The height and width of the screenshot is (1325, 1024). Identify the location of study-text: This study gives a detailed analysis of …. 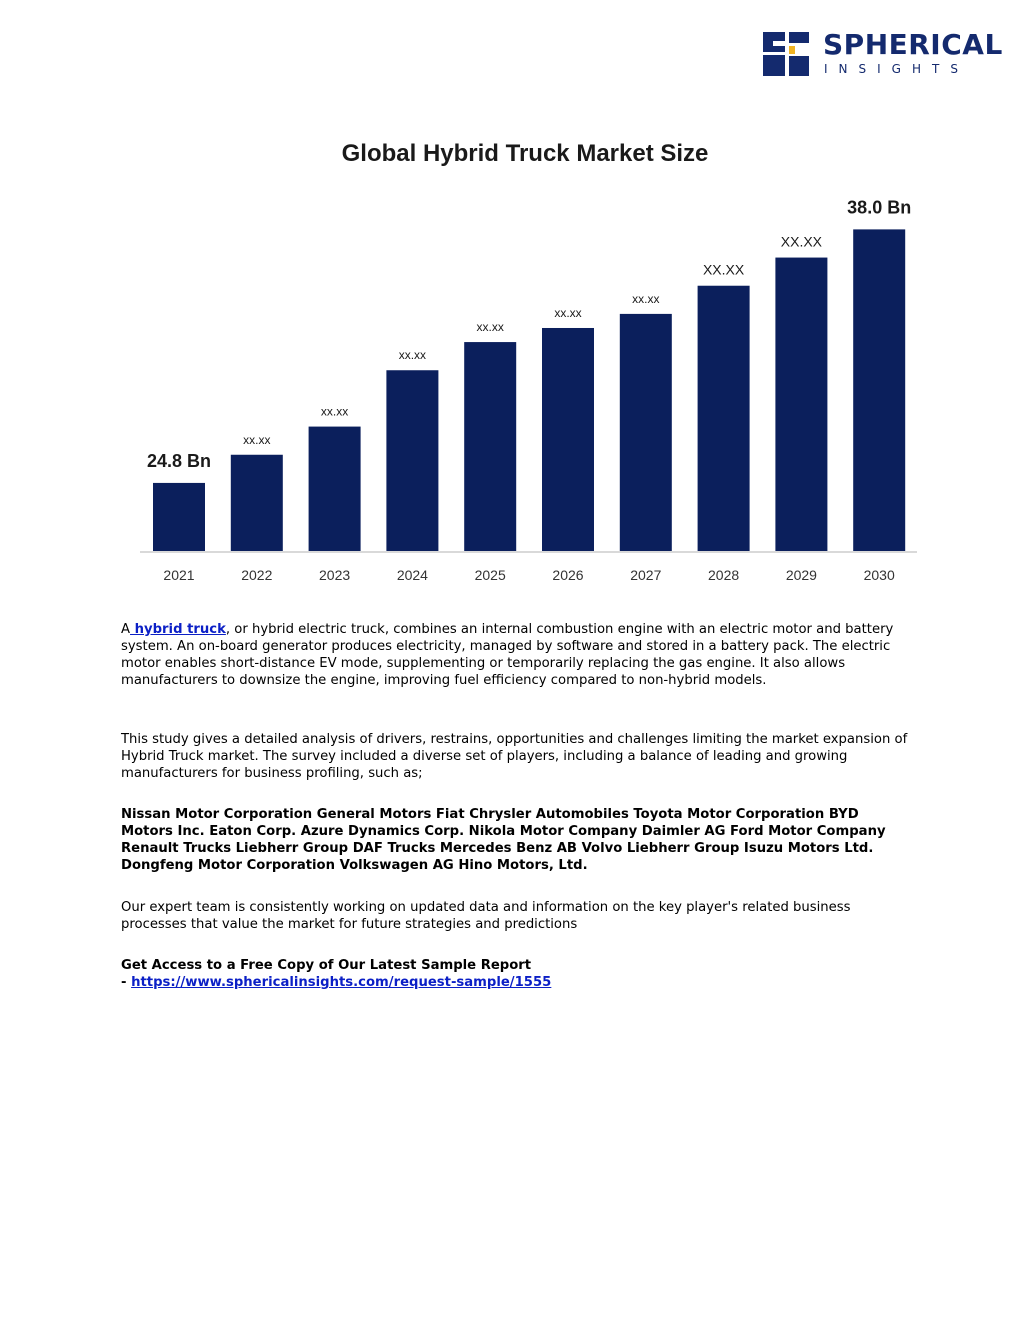
(514, 756).